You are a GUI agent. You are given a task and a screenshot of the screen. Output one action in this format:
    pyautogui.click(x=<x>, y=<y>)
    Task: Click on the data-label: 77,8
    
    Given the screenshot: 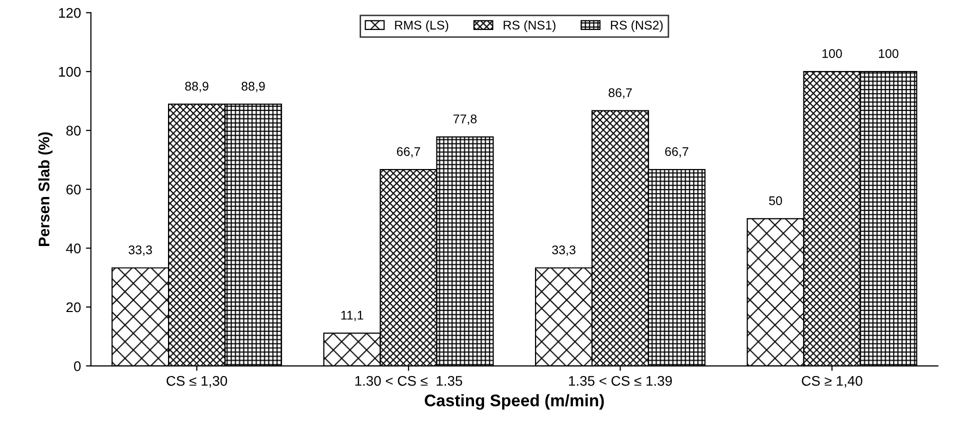 What is the action you would take?
    pyautogui.click(x=465, y=119)
    